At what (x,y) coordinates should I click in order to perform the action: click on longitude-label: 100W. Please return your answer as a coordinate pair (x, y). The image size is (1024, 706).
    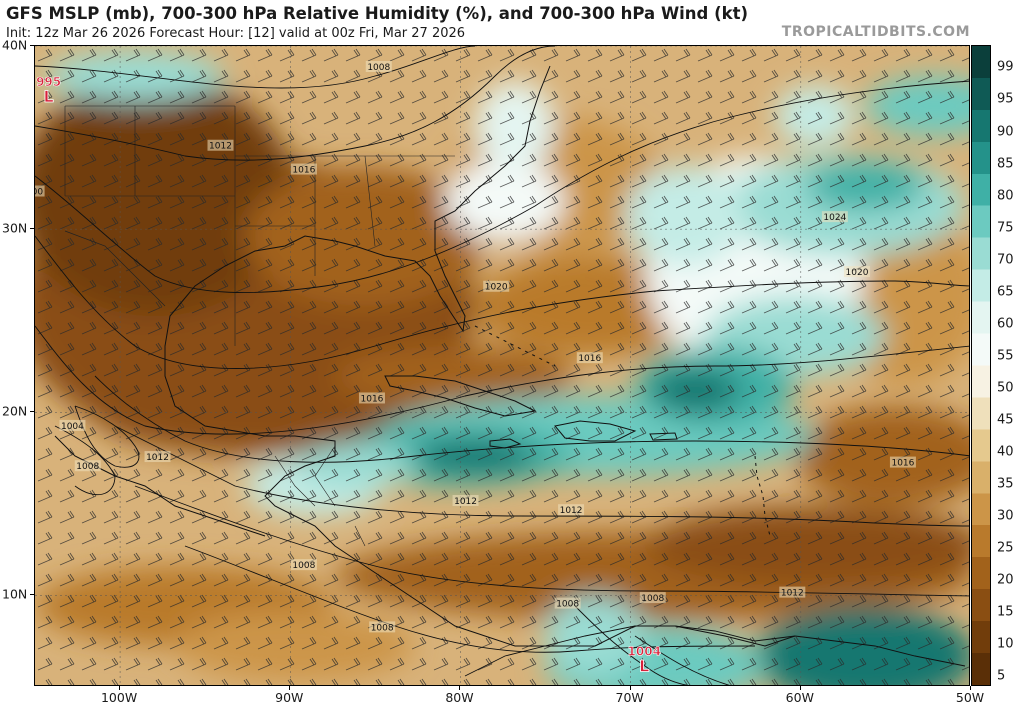
    Looking at the image, I should click on (119, 697).